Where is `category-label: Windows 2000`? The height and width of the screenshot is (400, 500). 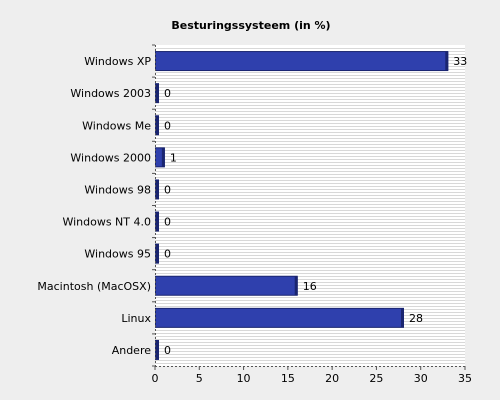 category-label: Windows 2000 is located at coordinates (110, 157).